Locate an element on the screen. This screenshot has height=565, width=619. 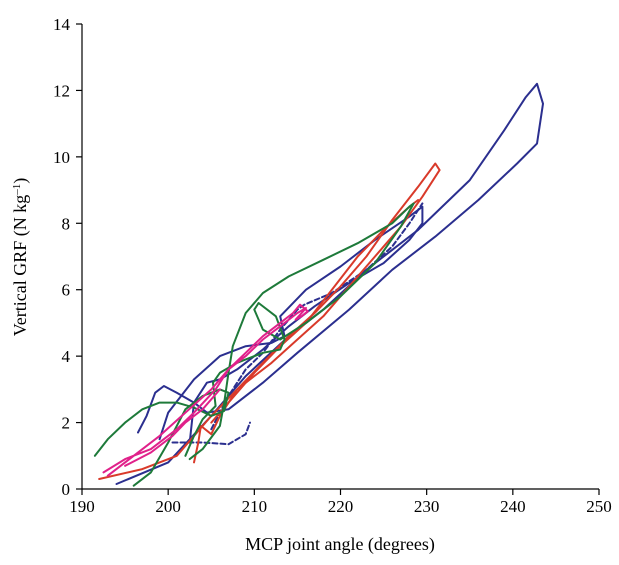
y-axis-title-main: Vertical GRF (N kg is located at coordinates (20, 265).